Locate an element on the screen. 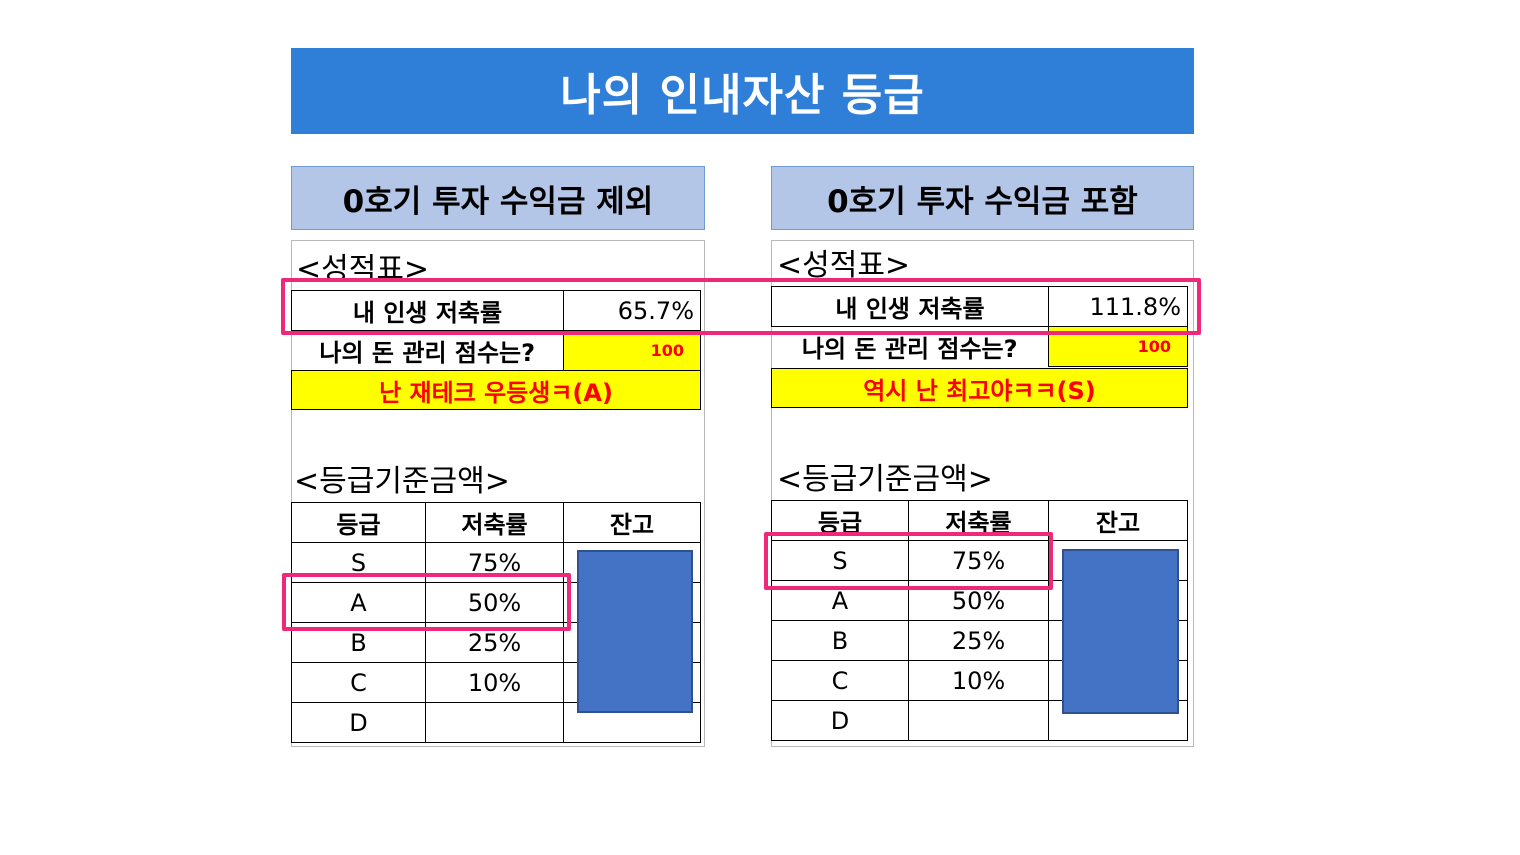 This screenshot has width=1520, height=855. right-savings-label: 내 인생 저축률 is located at coordinates (910, 306).